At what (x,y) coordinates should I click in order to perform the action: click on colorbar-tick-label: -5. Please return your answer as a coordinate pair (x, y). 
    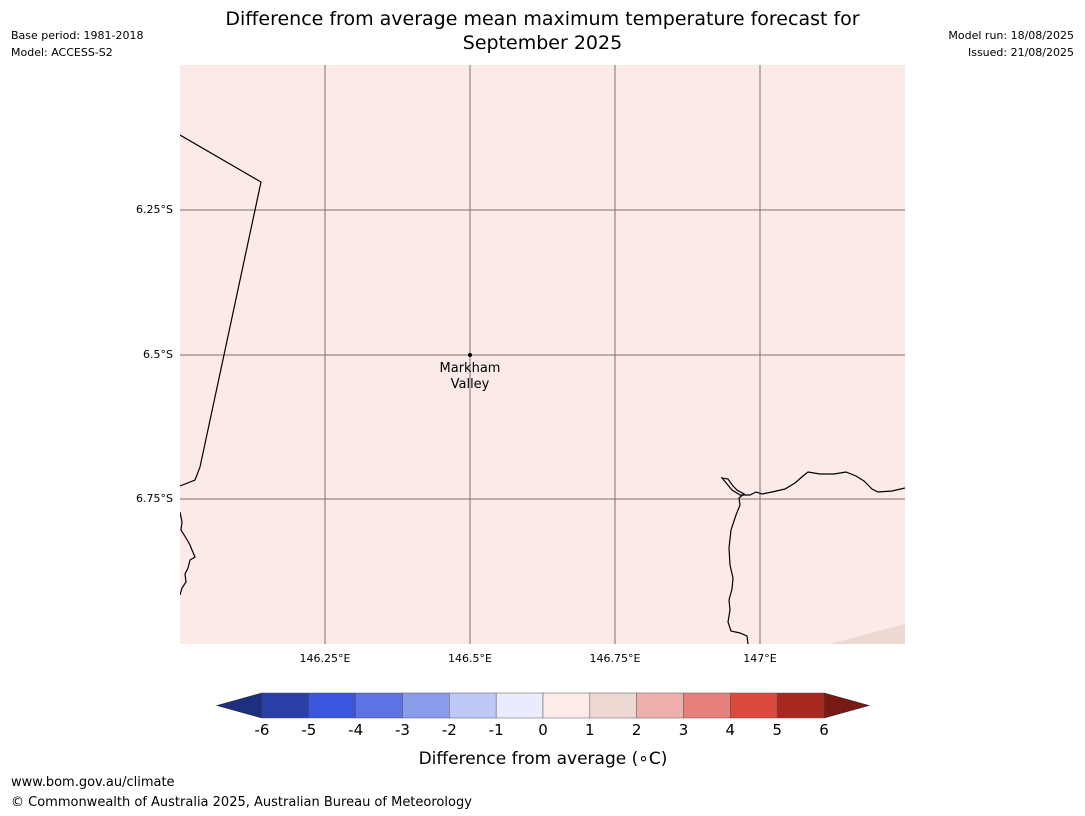
    Looking at the image, I should click on (308, 730).